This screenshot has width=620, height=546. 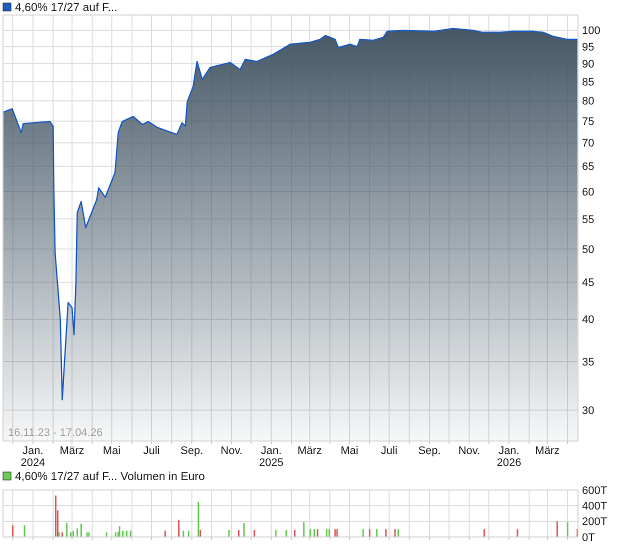 I want to click on y-tick-label: 35, so click(x=588, y=362).